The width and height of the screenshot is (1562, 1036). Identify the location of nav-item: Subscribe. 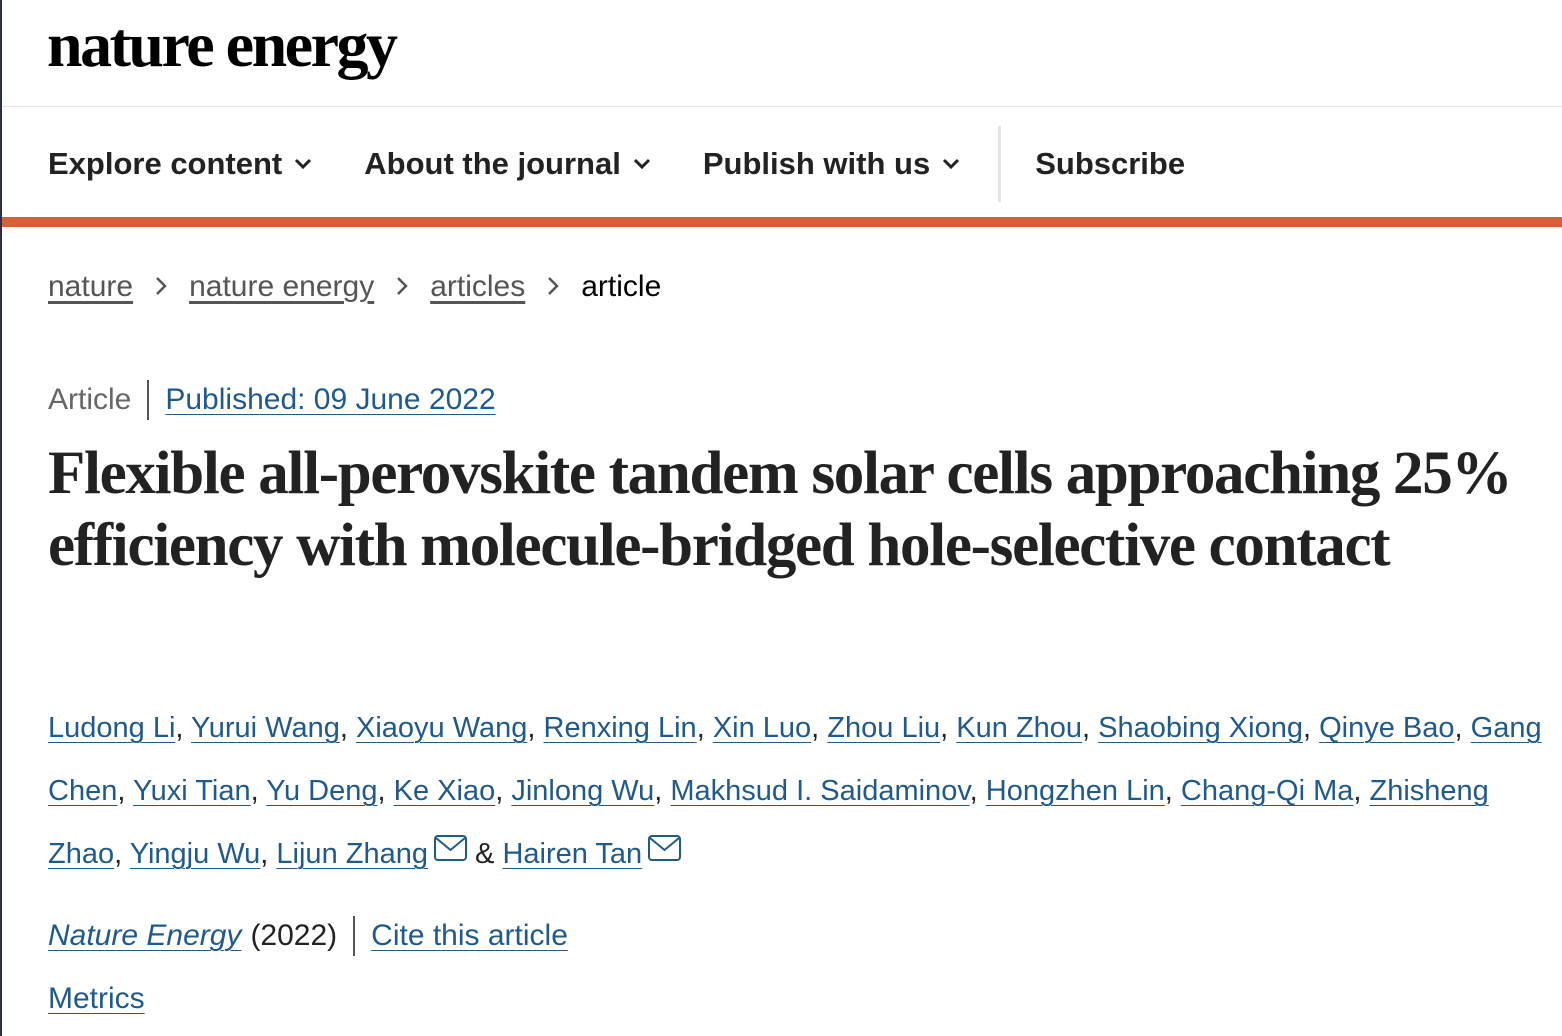
(1110, 164).